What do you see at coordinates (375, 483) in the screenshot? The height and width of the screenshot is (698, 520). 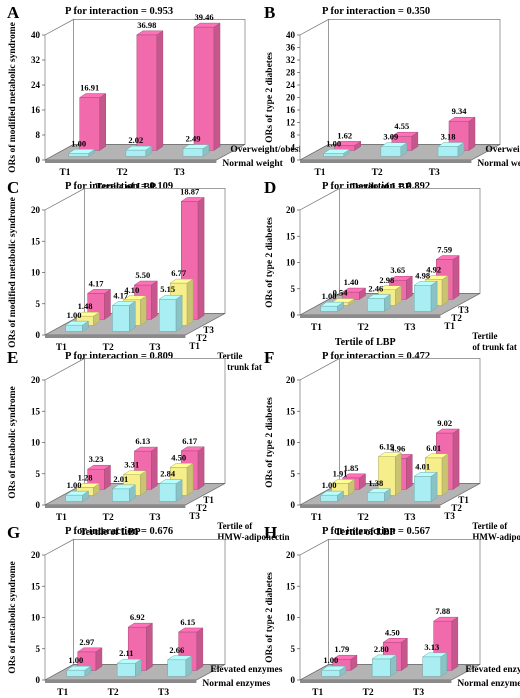 I see `data-label: 1.38` at bounding box center [375, 483].